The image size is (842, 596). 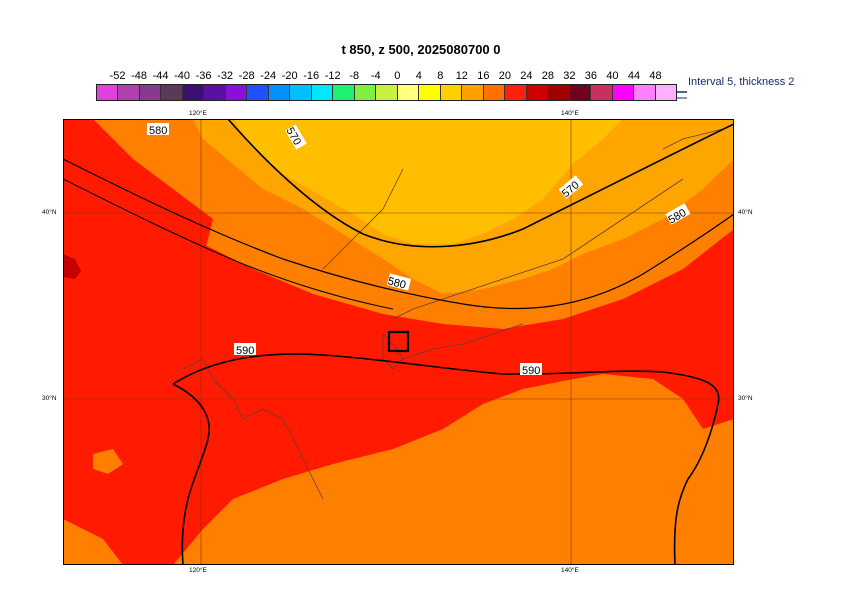 I want to click on colorbar-tick-label: 24, so click(x=526, y=76).